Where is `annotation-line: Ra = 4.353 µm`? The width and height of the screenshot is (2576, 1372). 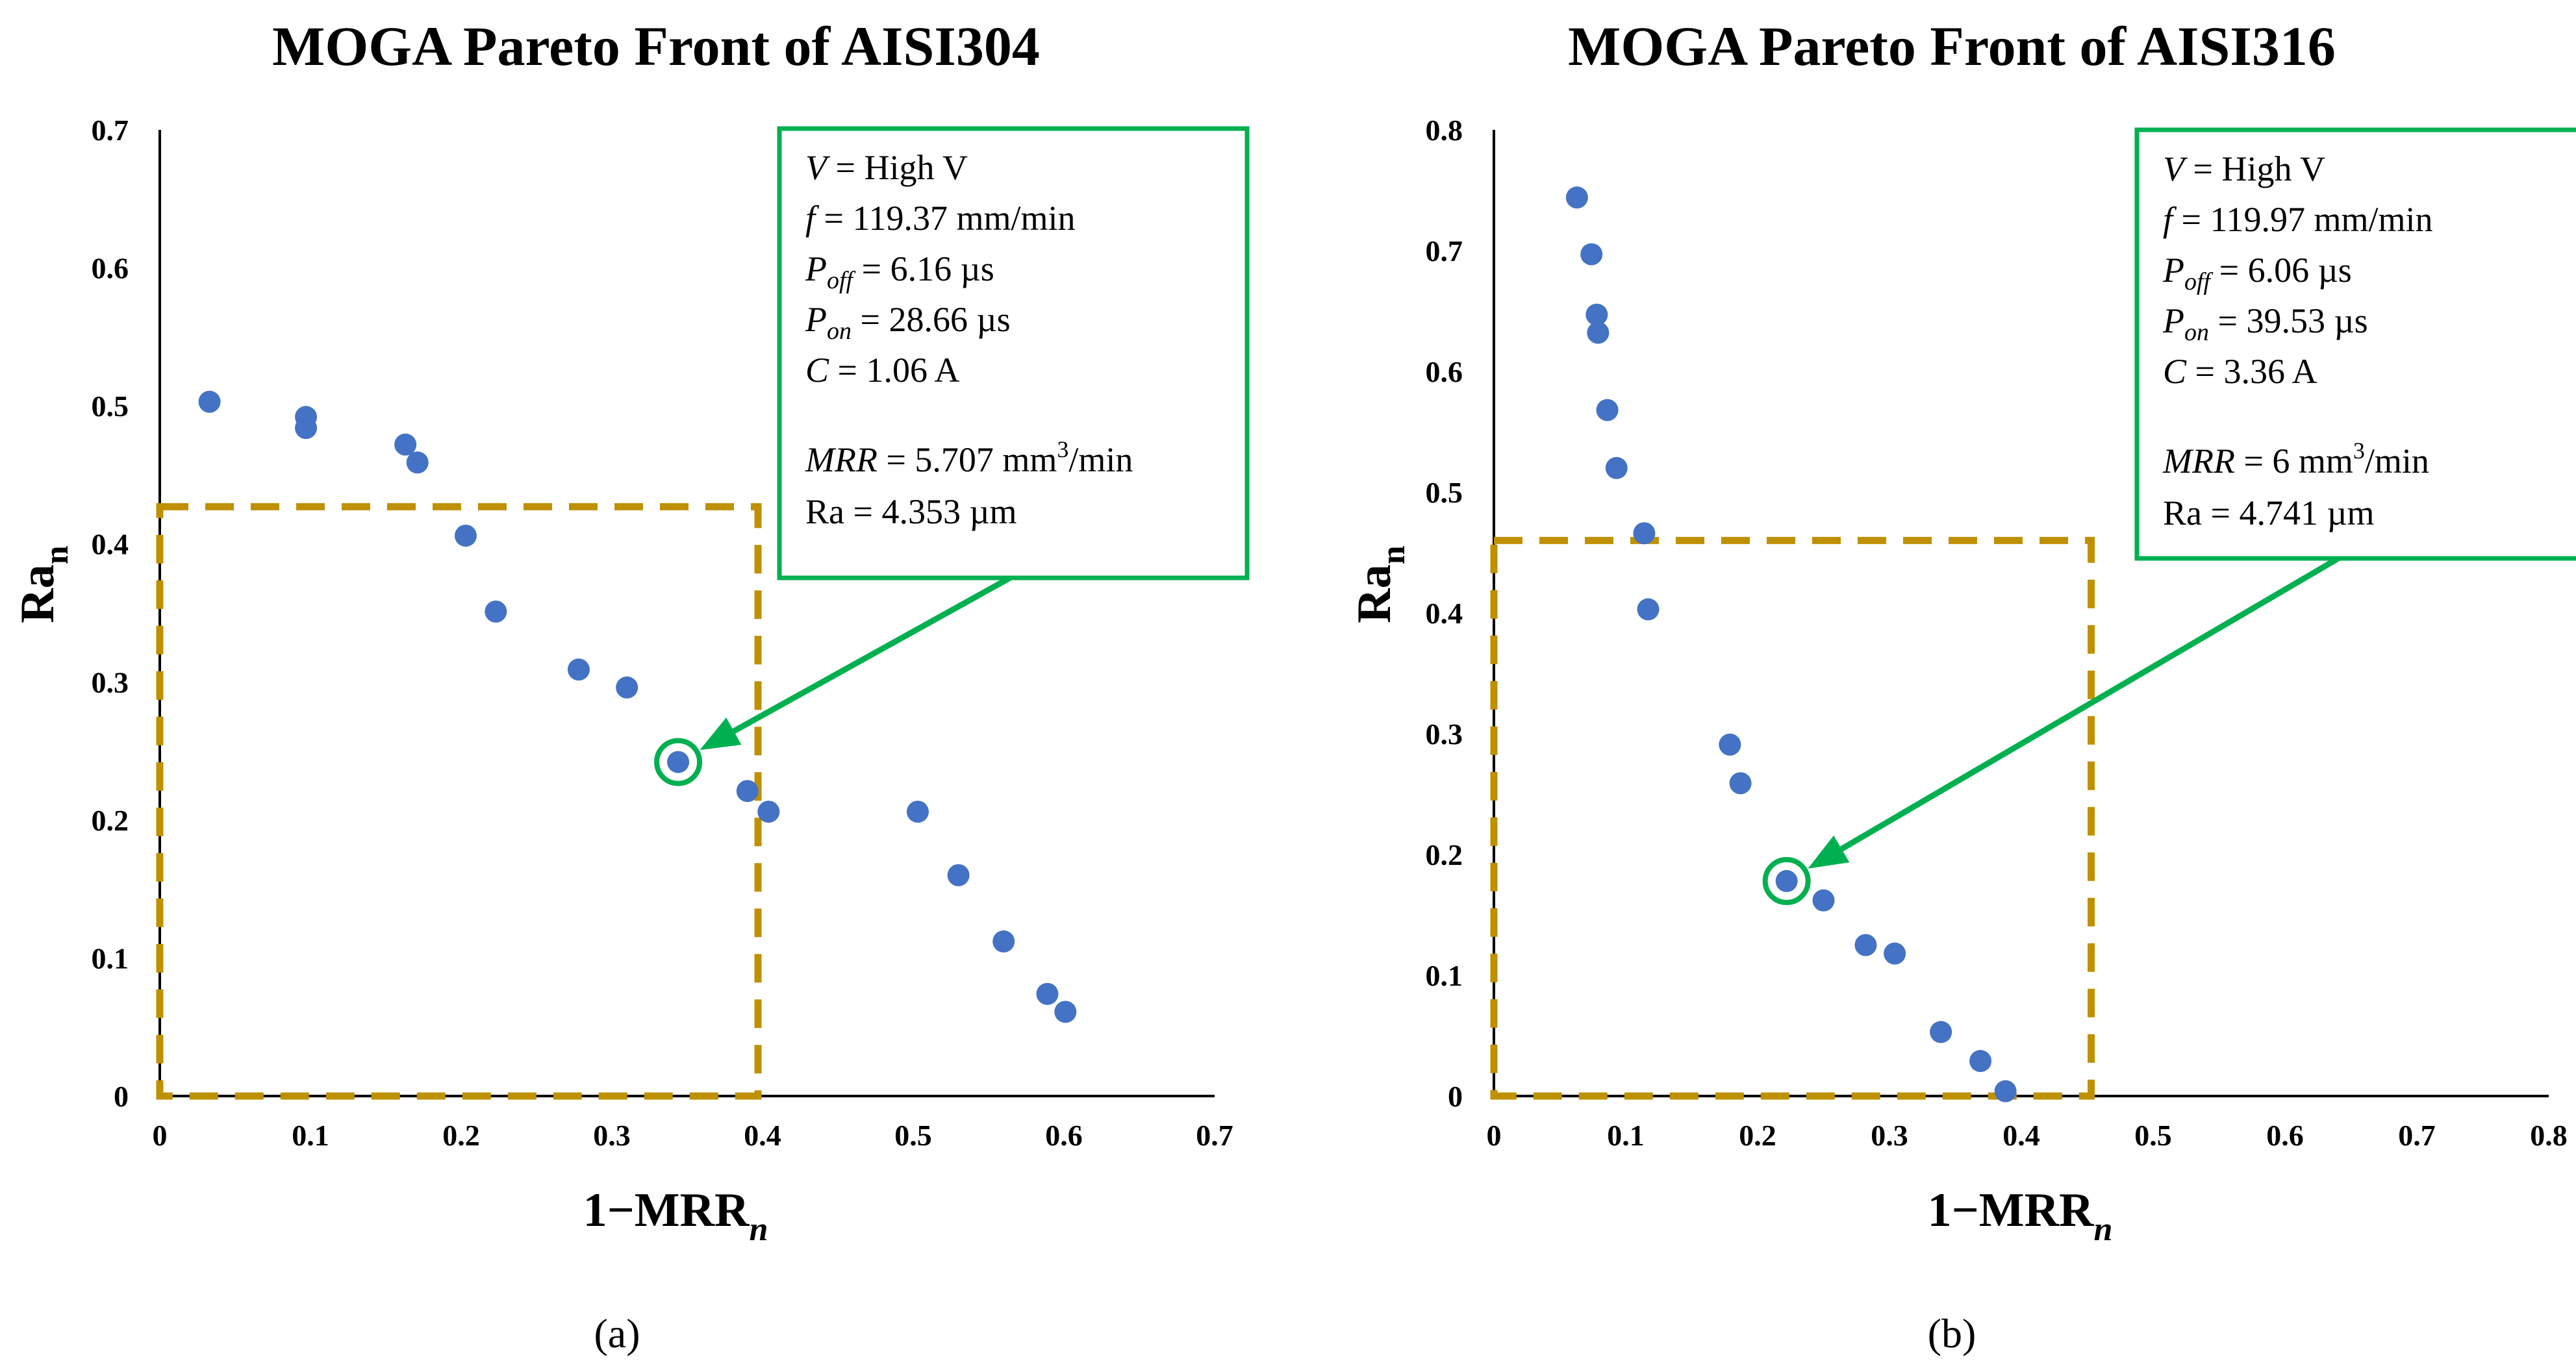
annotation-line: Ra = 4.353 µm is located at coordinates (911, 511).